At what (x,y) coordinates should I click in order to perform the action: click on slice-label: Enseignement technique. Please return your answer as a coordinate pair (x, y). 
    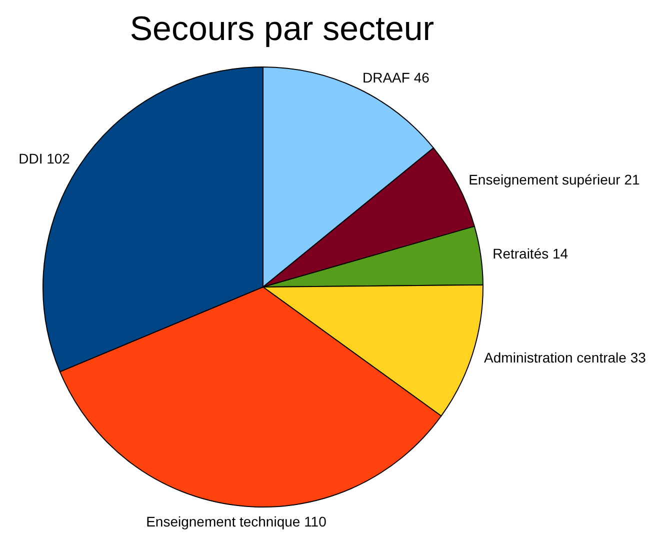
    Looking at the image, I should click on (225, 521).